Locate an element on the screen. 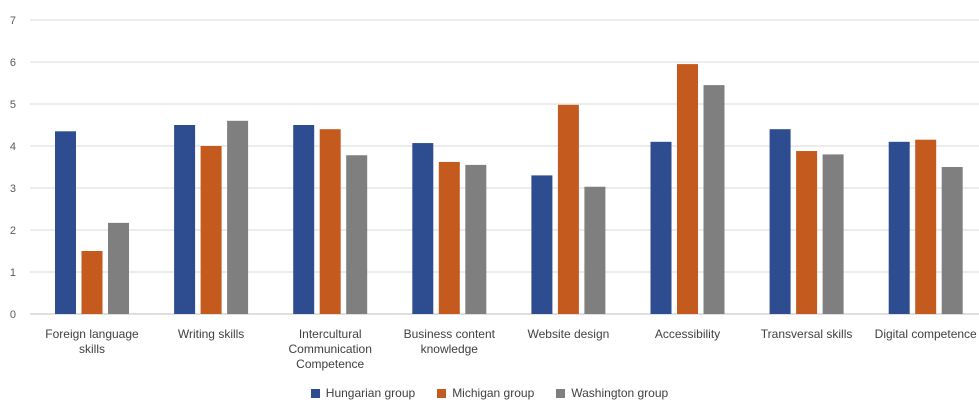 This screenshot has height=409, width=979. y-tick-label: 3 is located at coordinates (13, 189).